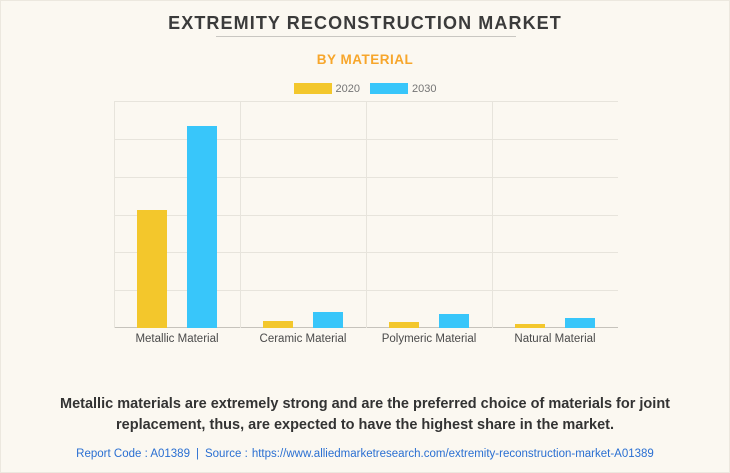 This screenshot has height=473, width=730. Describe the element at coordinates (404, 324) in the screenshot. I see `bar-2020-polymeric-material` at that location.